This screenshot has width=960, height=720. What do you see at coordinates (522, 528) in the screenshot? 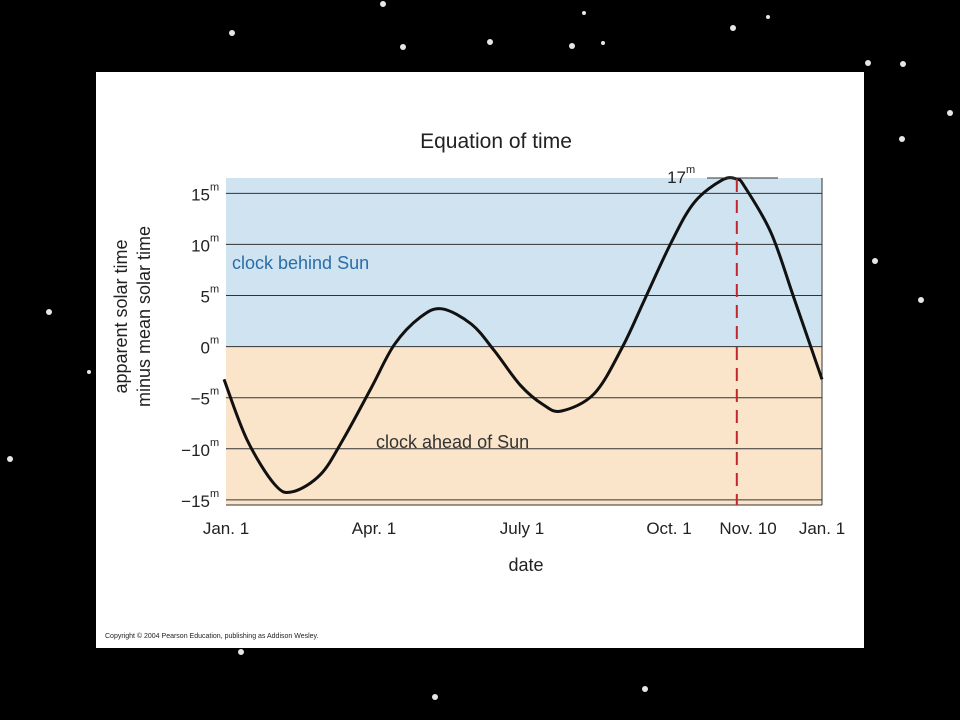
I see `x-tick-label: July 1` at bounding box center [522, 528].